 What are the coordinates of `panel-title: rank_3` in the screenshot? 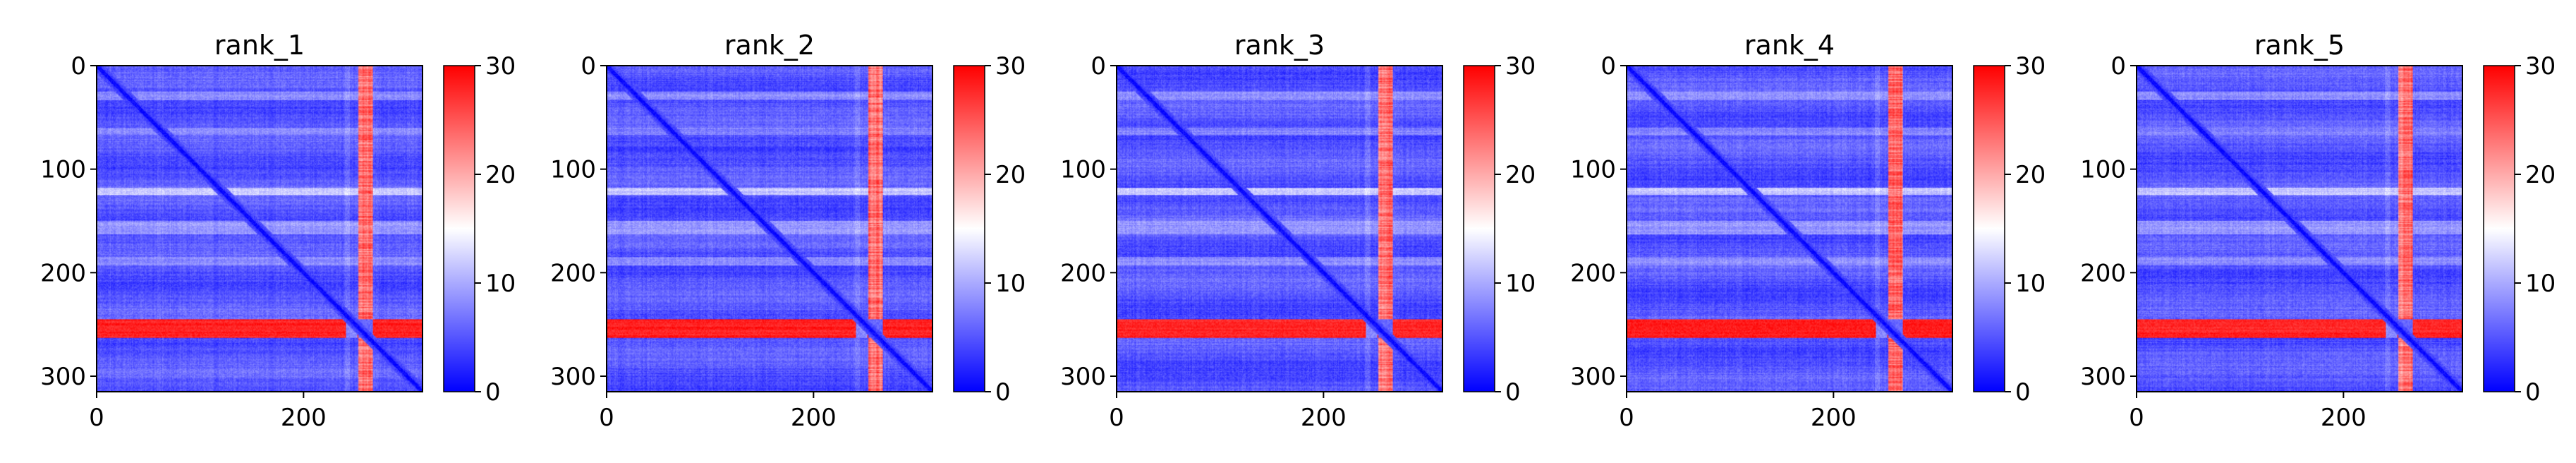 It's located at (1279, 45).